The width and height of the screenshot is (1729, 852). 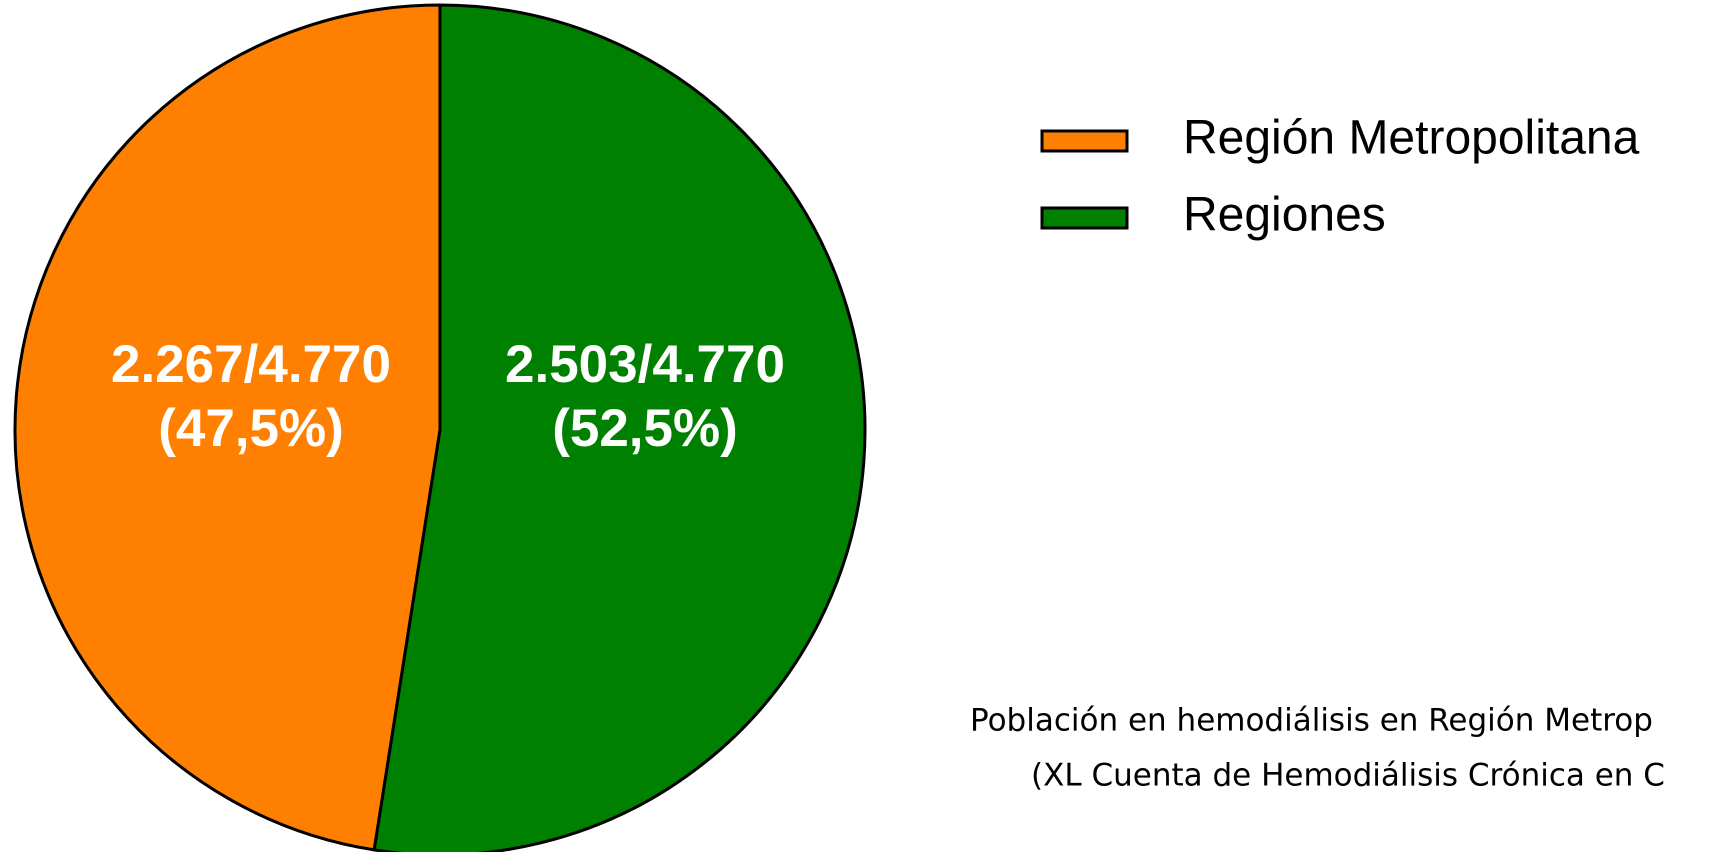 I want to click on data-label: 2.503/4.770, so click(x=645, y=364).